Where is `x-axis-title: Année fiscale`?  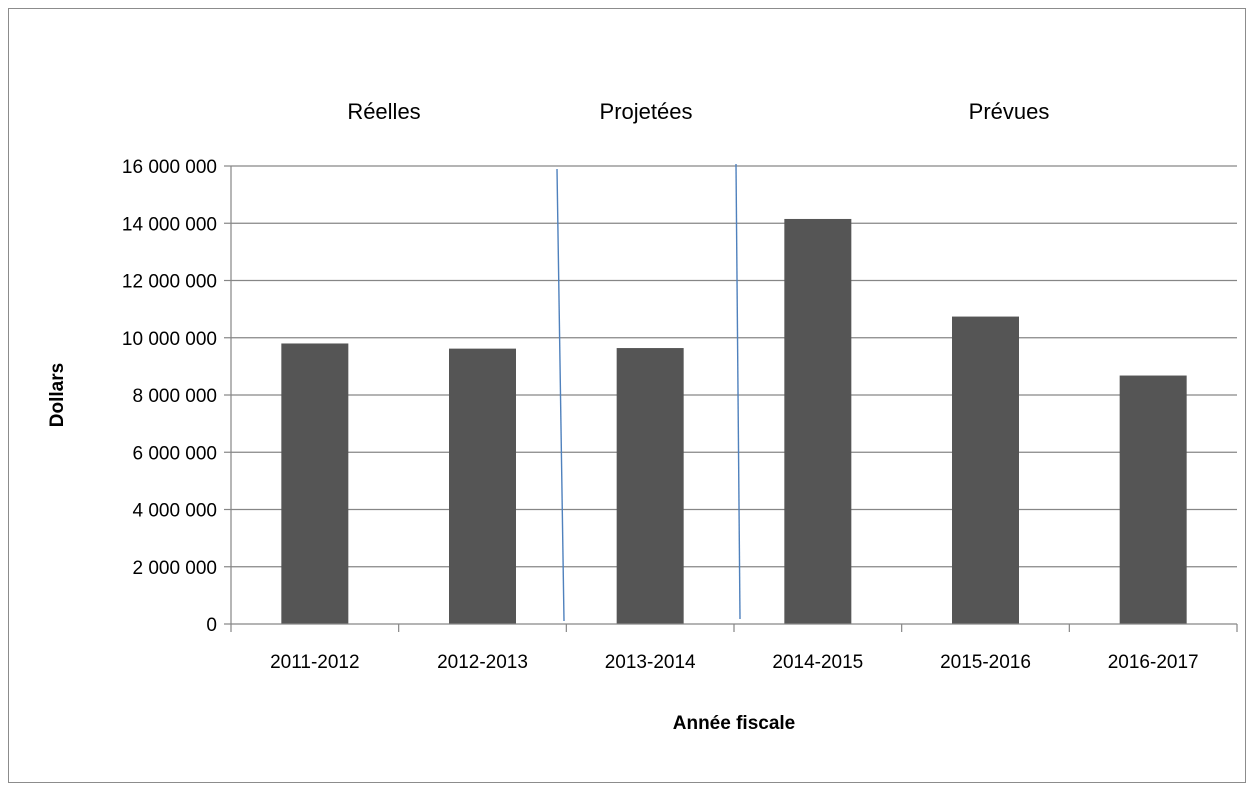 x-axis-title: Année fiscale is located at coordinates (734, 723).